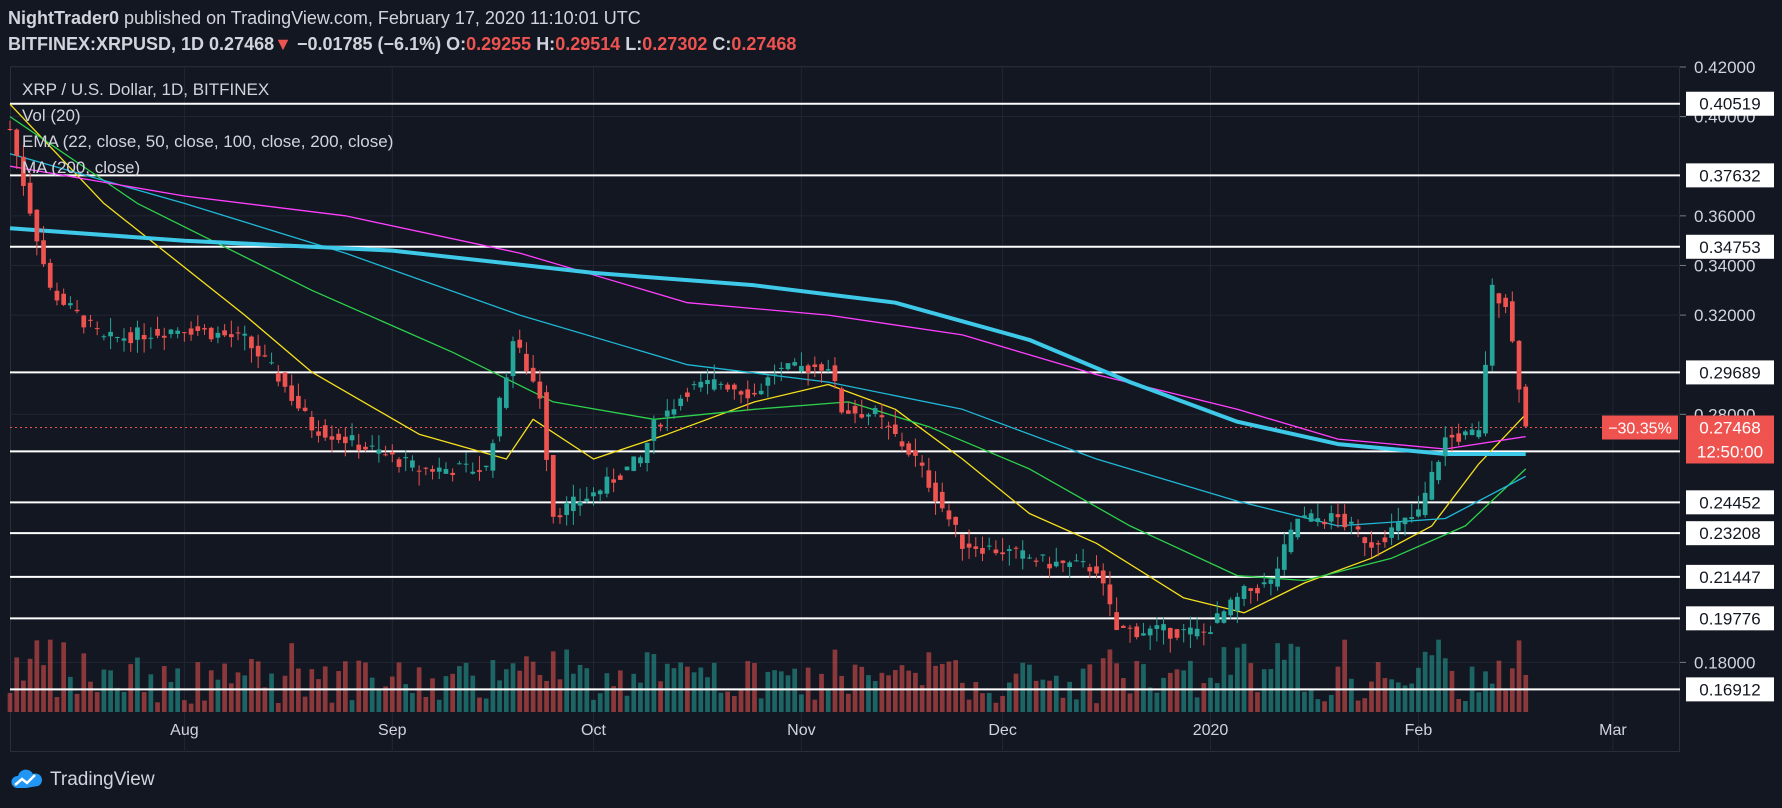 The height and width of the screenshot is (808, 1782). I want to click on level-badge-label: 0.16912, so click(1729, 689).